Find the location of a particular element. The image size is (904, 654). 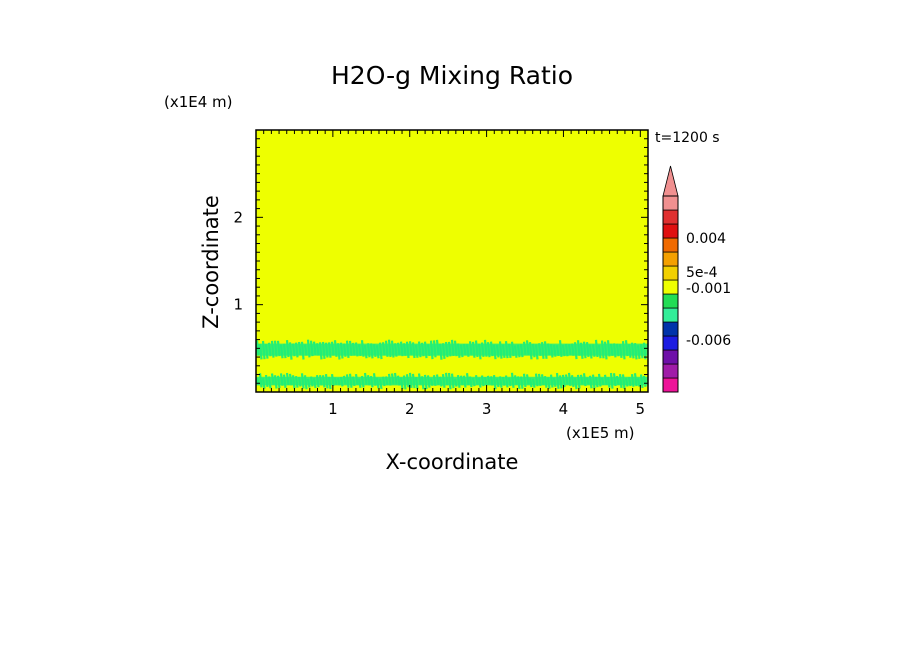

y-tick-label: 2 is located at coordinates (238, 217).